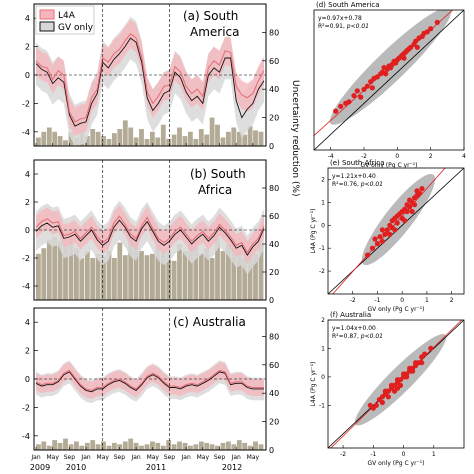  I want to click on panel-b-lines, so click(150, 236).